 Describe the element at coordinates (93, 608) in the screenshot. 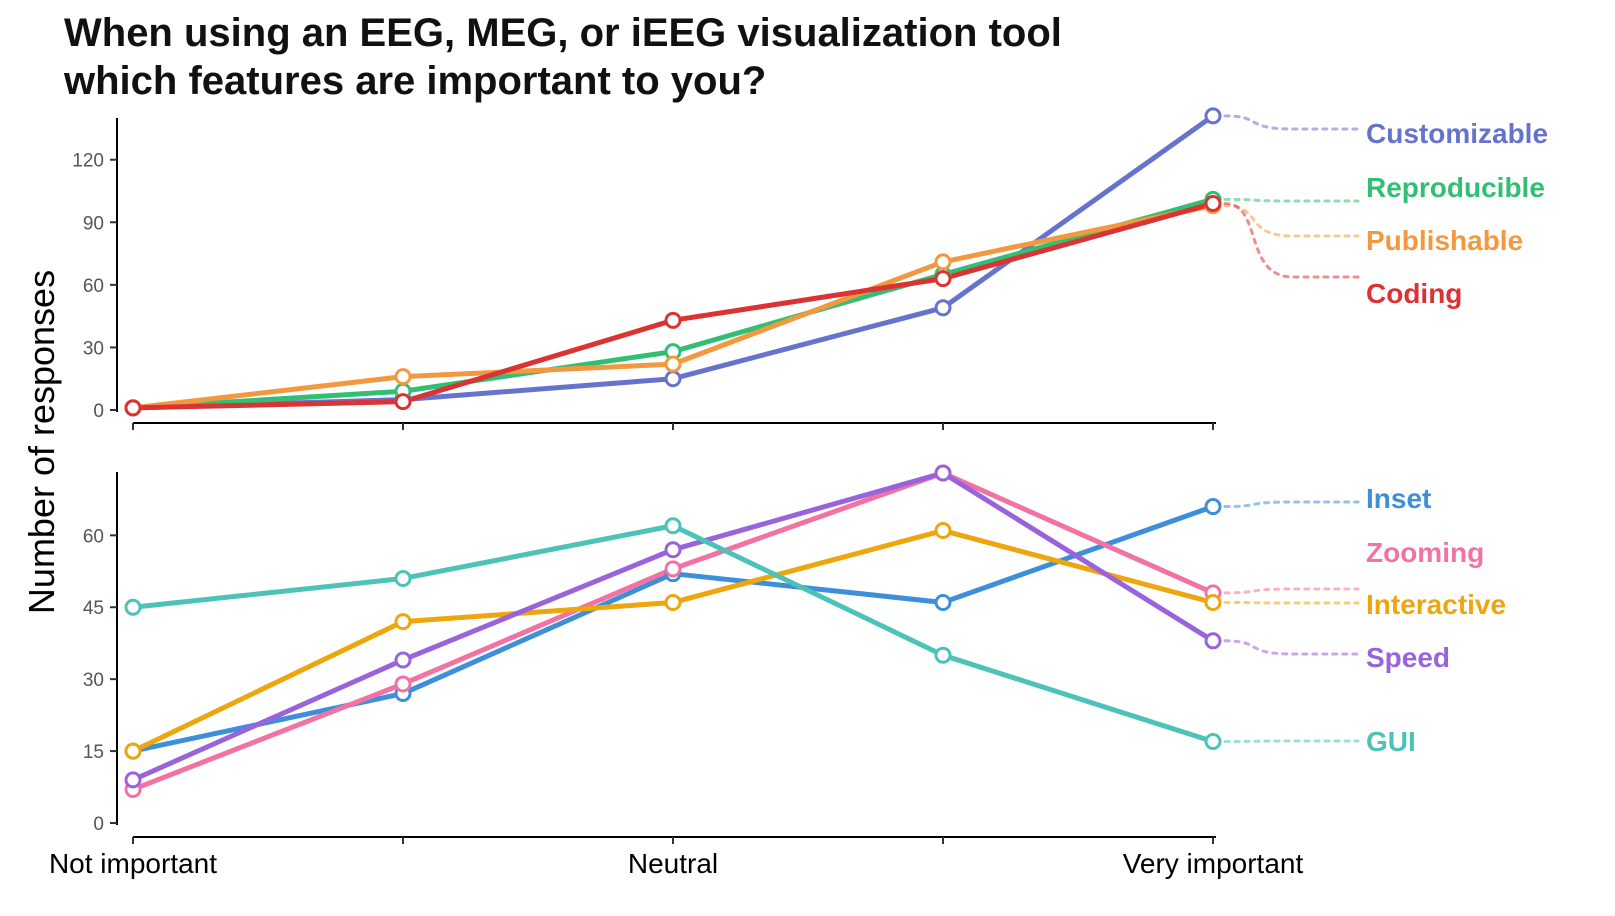

I see `y-tick-label: 45` at that location.